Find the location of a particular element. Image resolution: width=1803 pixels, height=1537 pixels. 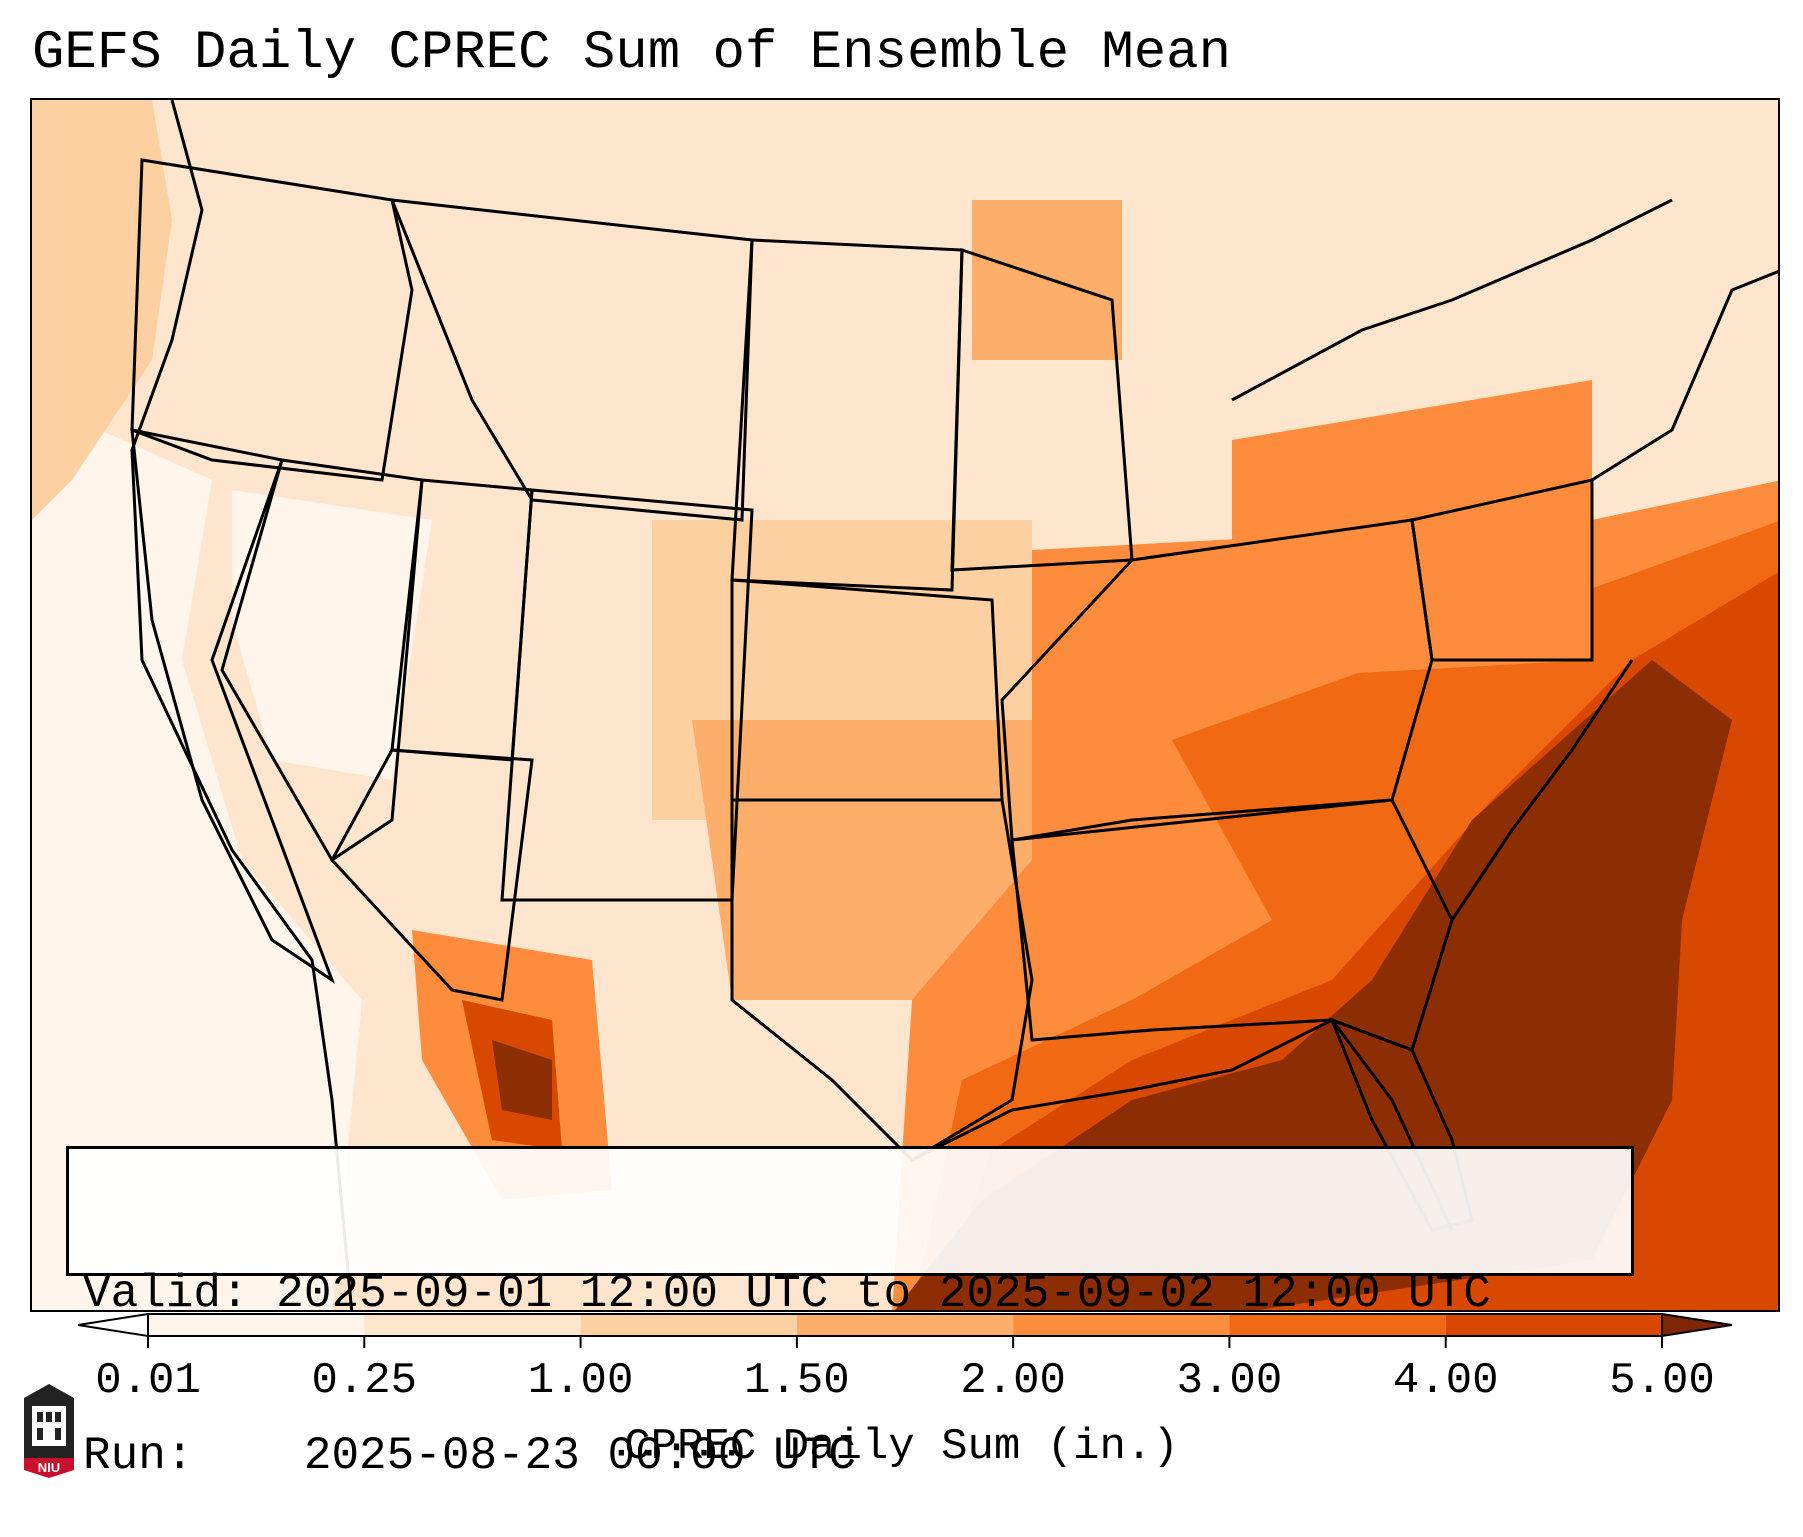

colorbar-under-arrow is located at coordinates (113, 1325).